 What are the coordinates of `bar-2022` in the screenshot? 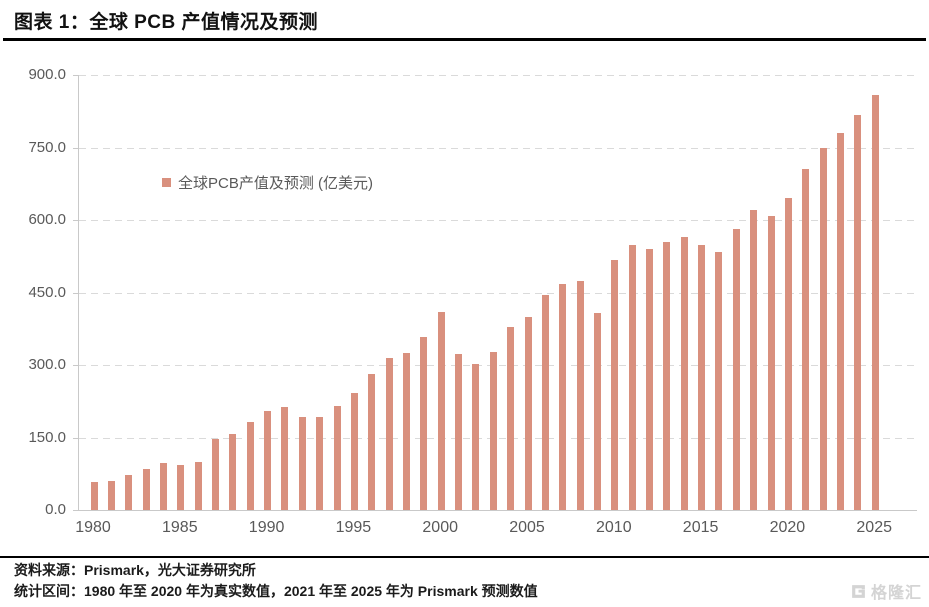 It's located at (823, 328).